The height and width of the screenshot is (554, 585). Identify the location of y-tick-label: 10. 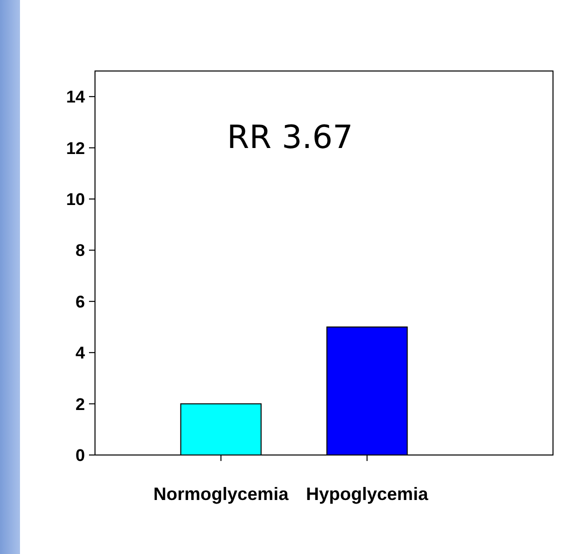
(75, 199).